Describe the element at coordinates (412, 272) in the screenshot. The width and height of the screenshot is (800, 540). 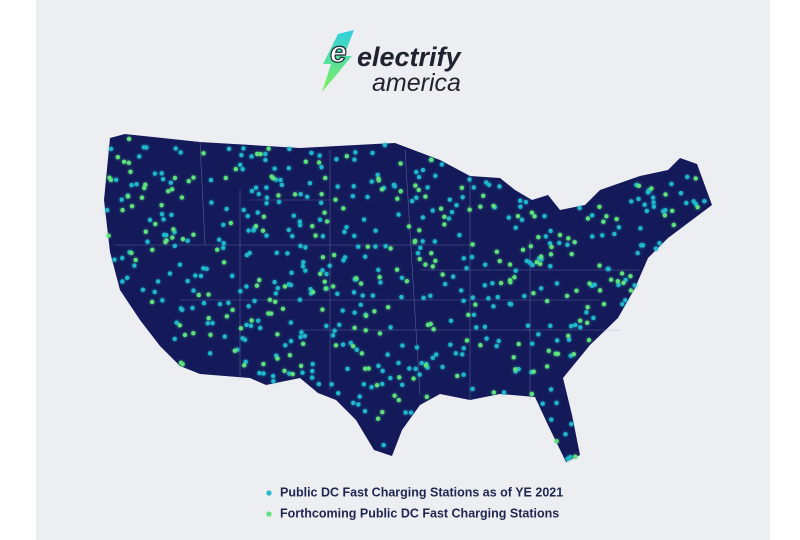
I see `state-border` at that location.